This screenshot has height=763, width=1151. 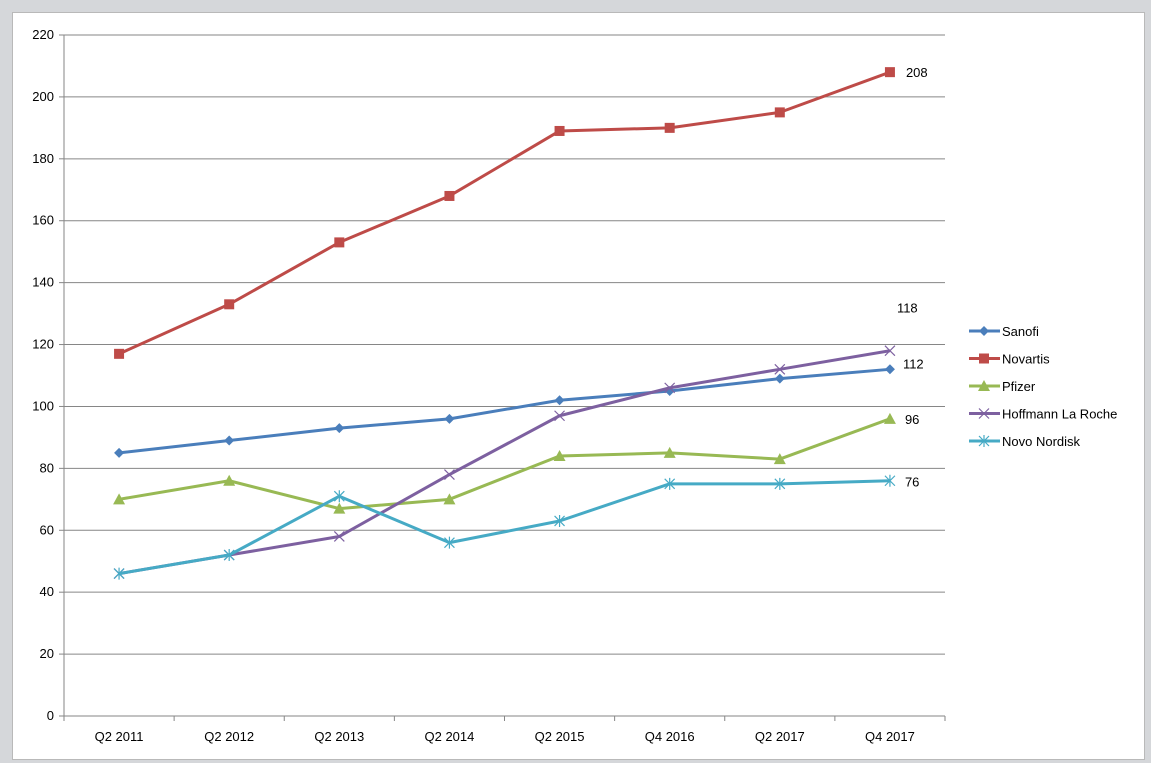 I want to click on y-tick-label: 60, so click(x=47, y=529).